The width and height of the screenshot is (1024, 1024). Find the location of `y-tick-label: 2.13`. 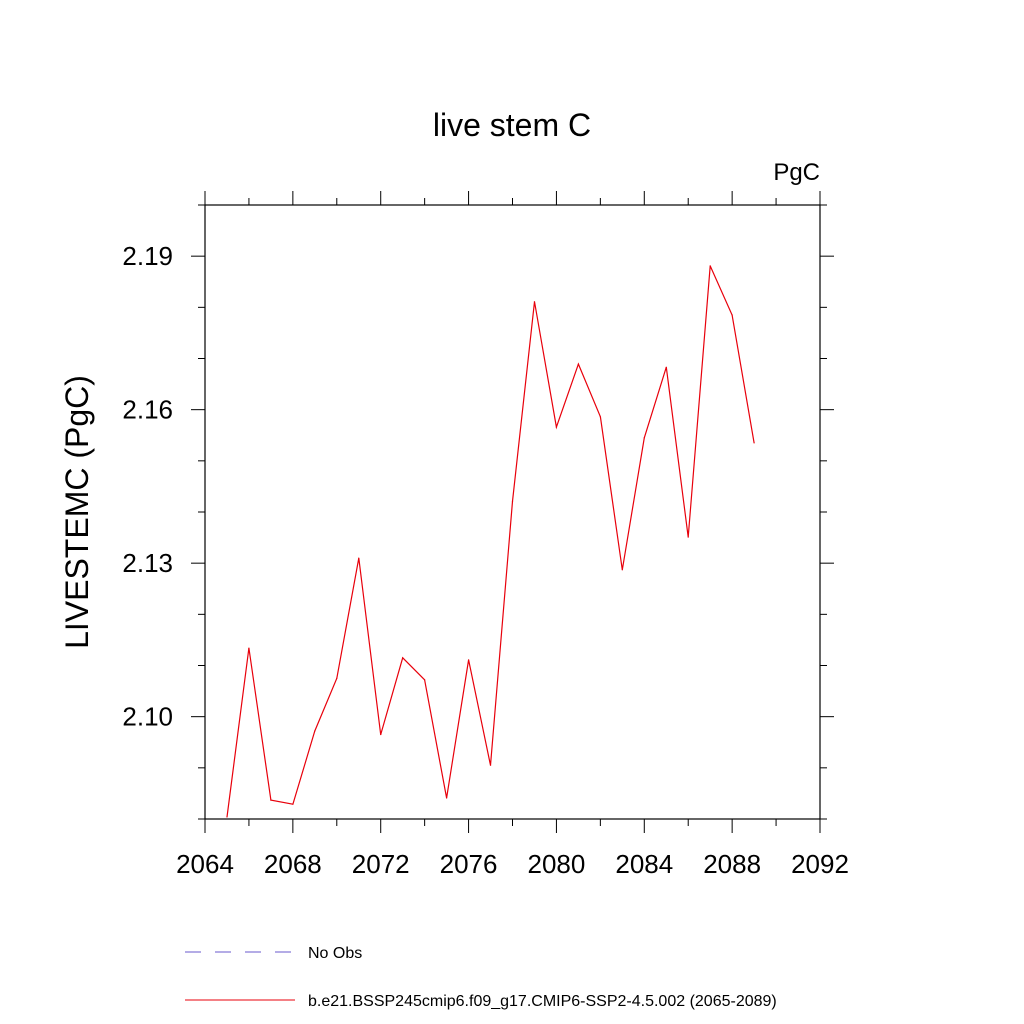

y-tick-label: 2.13 is located at coordinates (147, 563).